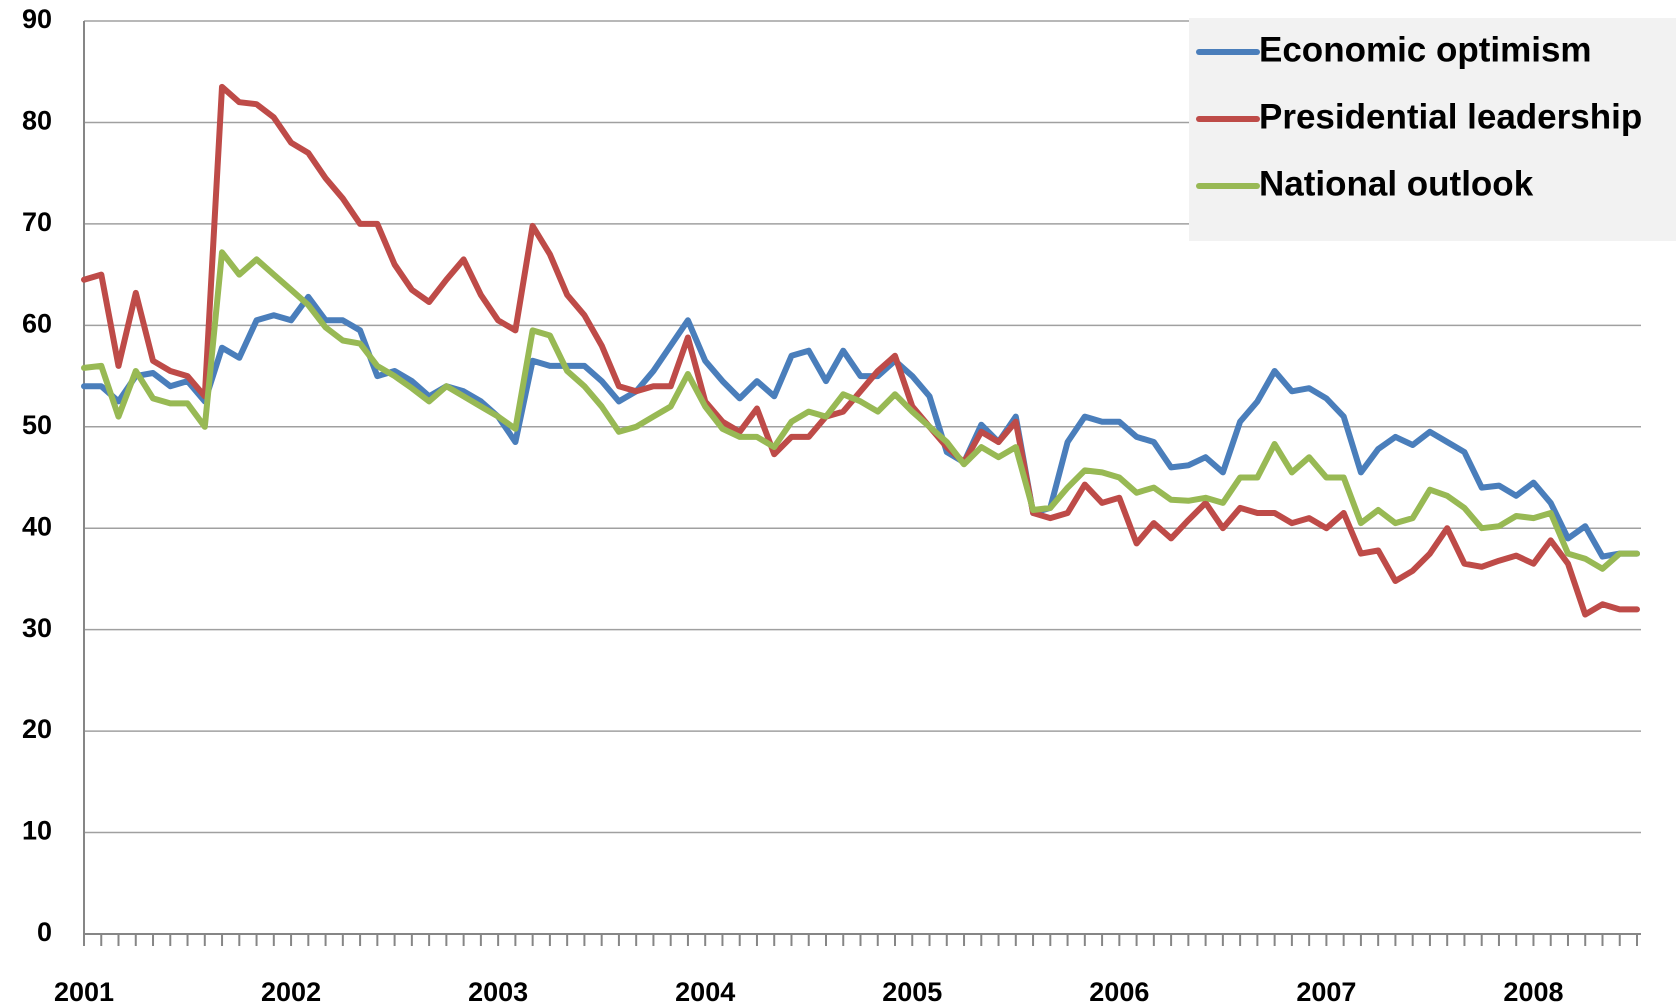  What do you see at coordinates (291, 992) in the screenshot?
I see `x-tick-label: 2002` at bounding box center [291, 992].